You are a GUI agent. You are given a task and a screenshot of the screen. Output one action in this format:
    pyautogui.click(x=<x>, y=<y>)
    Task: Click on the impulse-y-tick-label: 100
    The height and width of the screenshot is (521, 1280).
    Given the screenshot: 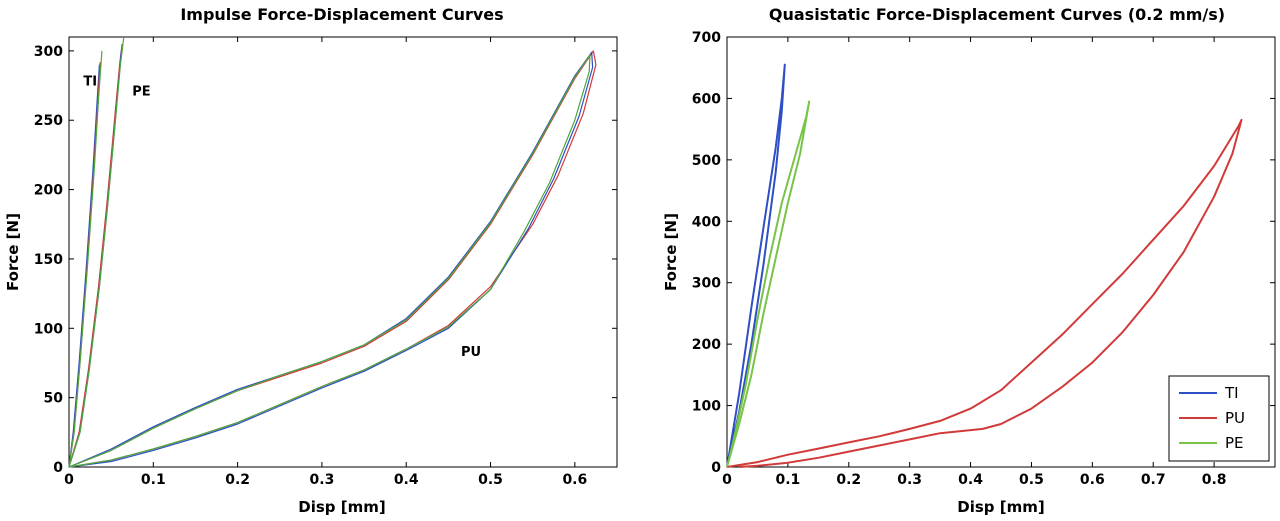 What is the action you would take?
    pyautogui.click(x=48, y=329)
    